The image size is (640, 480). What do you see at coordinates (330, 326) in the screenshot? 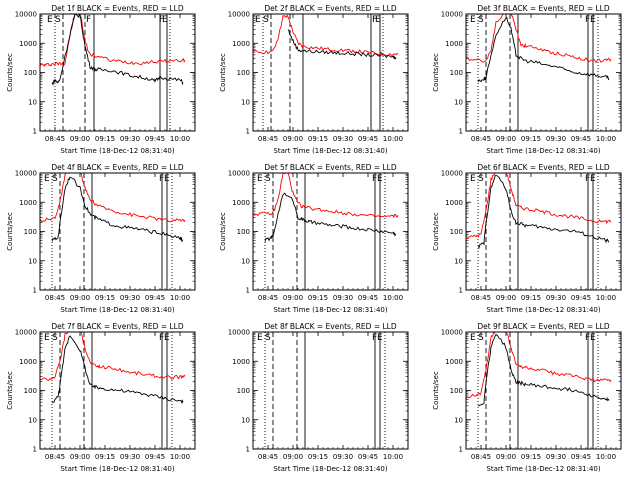
I see `panel-title: Det 8f BLACK = Events, RED = LLD` at bounding box center [330, 326].